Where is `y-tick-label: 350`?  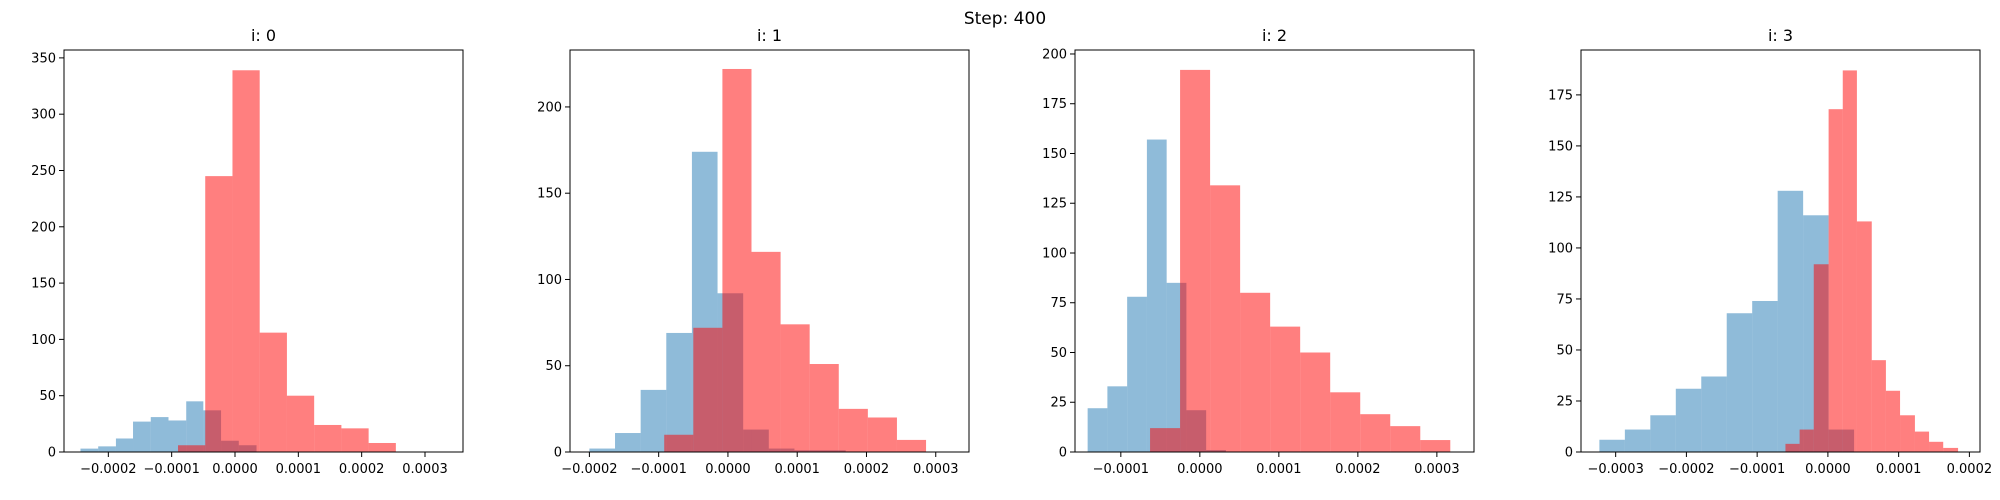 y-tick-label: 350 is located at coordinates (43, 58).